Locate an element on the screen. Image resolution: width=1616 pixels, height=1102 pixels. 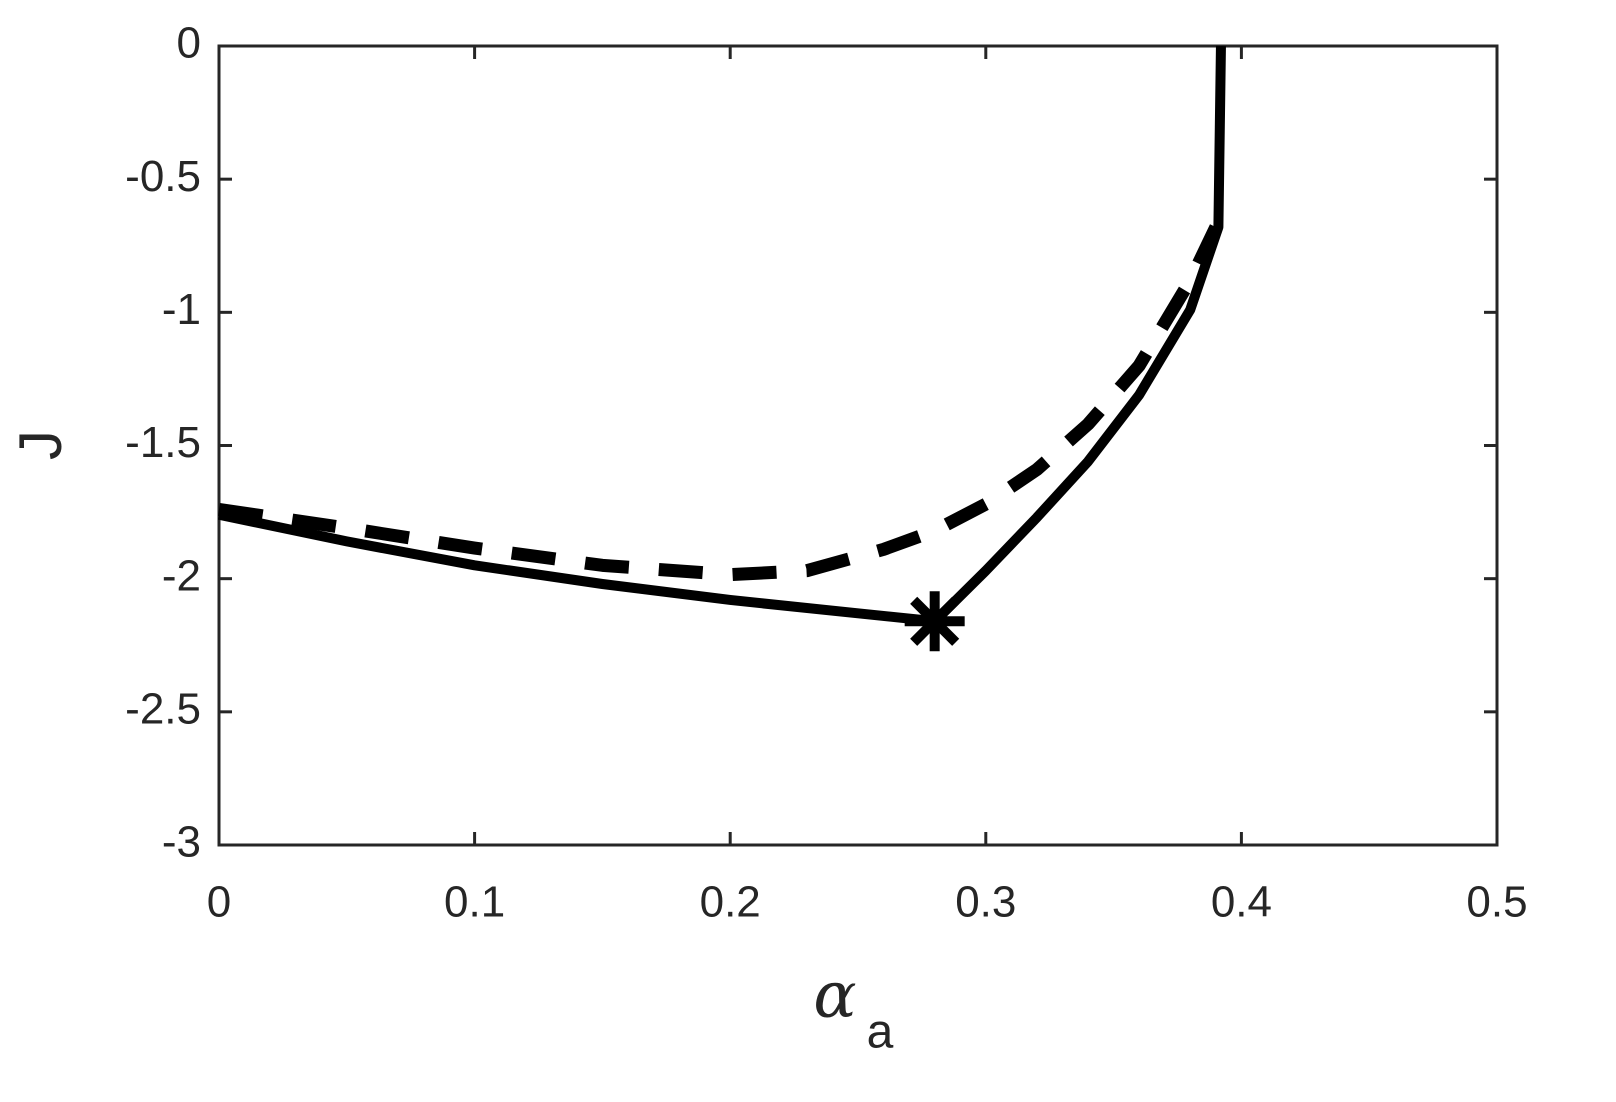
y-tick-label: -3 is located at coordinates (181, 842).